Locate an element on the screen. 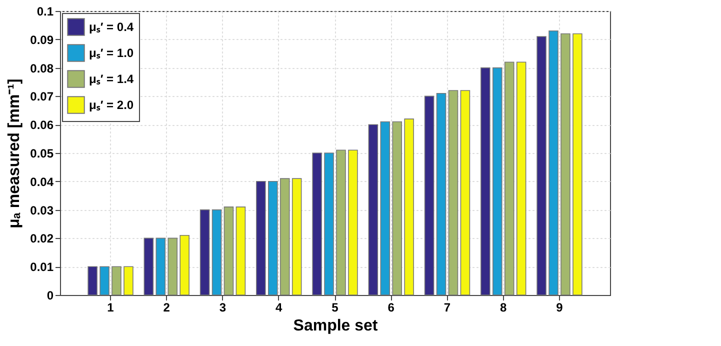 This screenshot has height=346, width=721. x-tick-label: 5 is located at coordinates (335, 307).